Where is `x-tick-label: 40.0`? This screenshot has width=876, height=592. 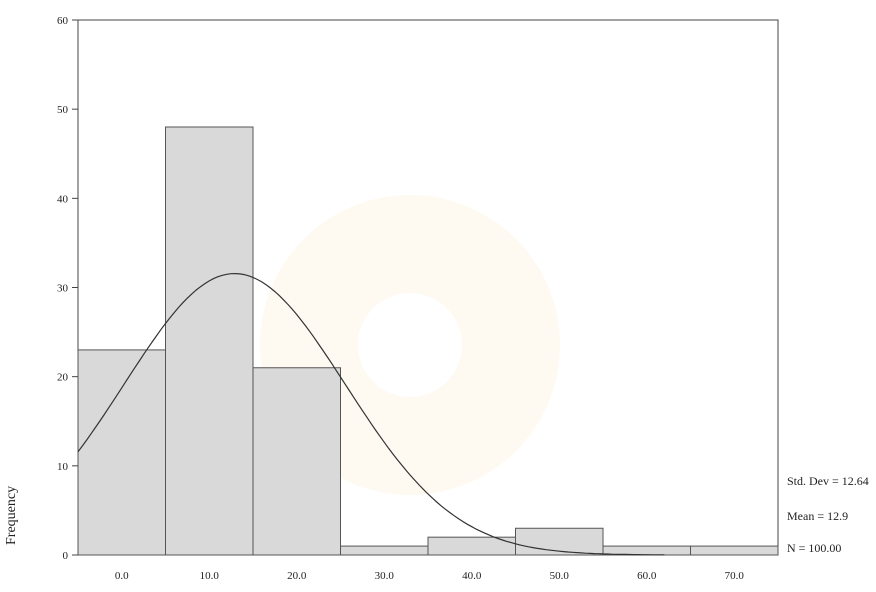
x-tick-label: 40.0 is located at coordinates (472, 576).